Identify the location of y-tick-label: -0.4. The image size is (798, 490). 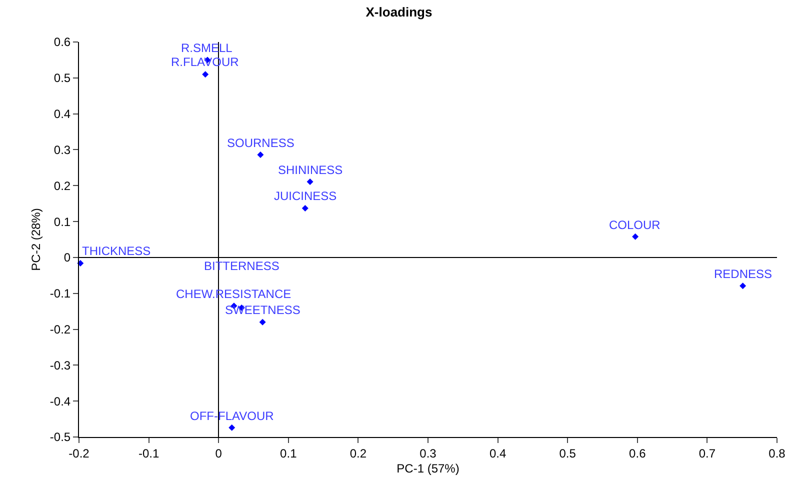
(60, 401).